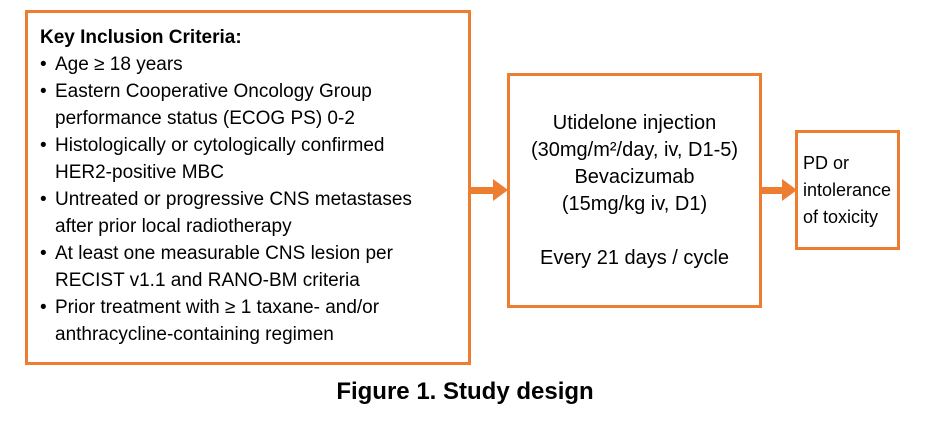  Describe the element at coordinates (141, 37) in the screenshot. I see `inclusion-criteria-title: Key Inclusion Criteria:` at that location.